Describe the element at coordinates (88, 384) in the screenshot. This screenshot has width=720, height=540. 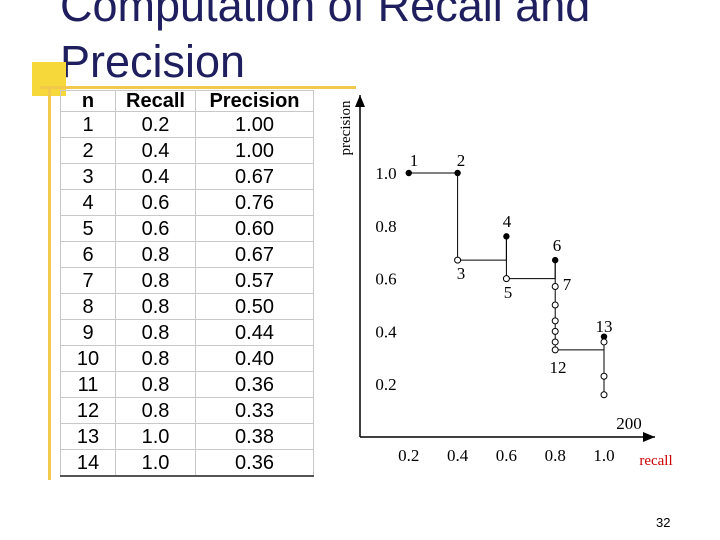
I see `n-cell: 11` at that location.